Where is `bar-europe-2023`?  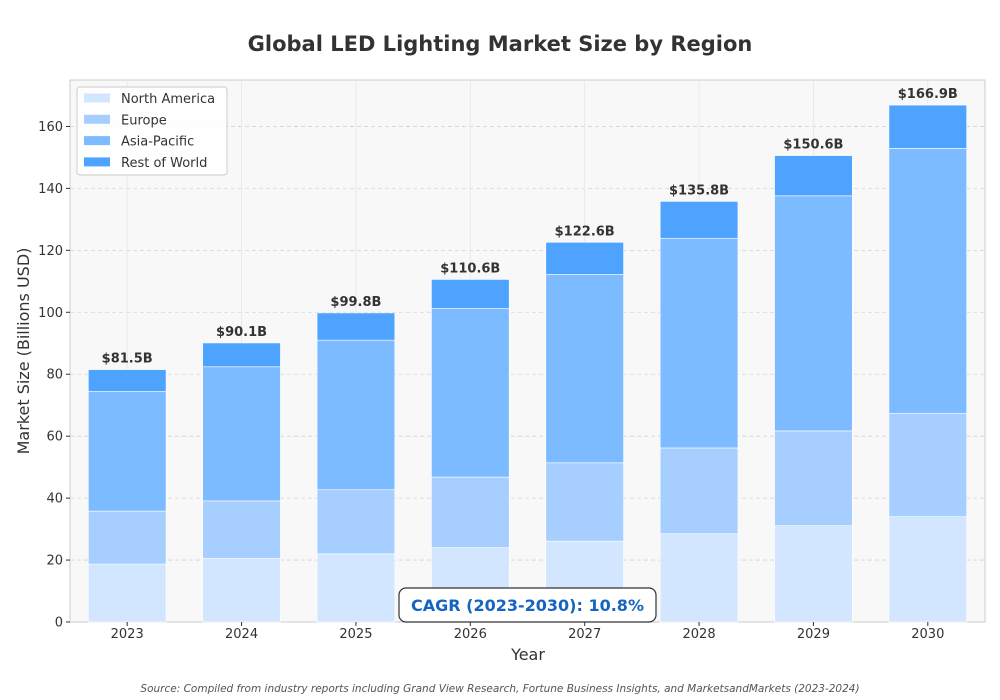
bar-europe-2023 is located at coordinates (127, 537).